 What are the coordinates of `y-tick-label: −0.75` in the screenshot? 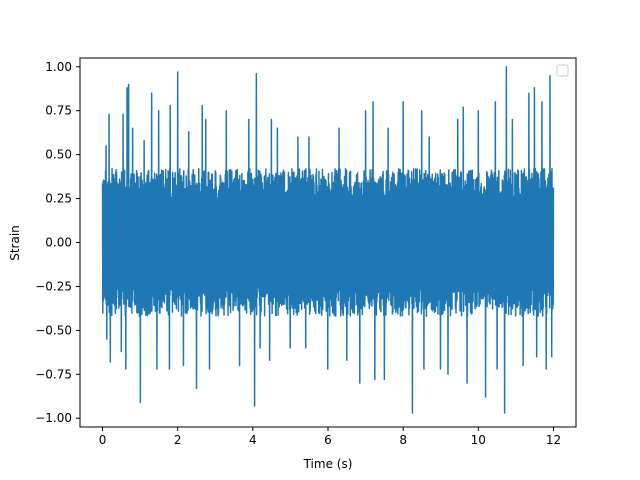 It's located at (53, 374).